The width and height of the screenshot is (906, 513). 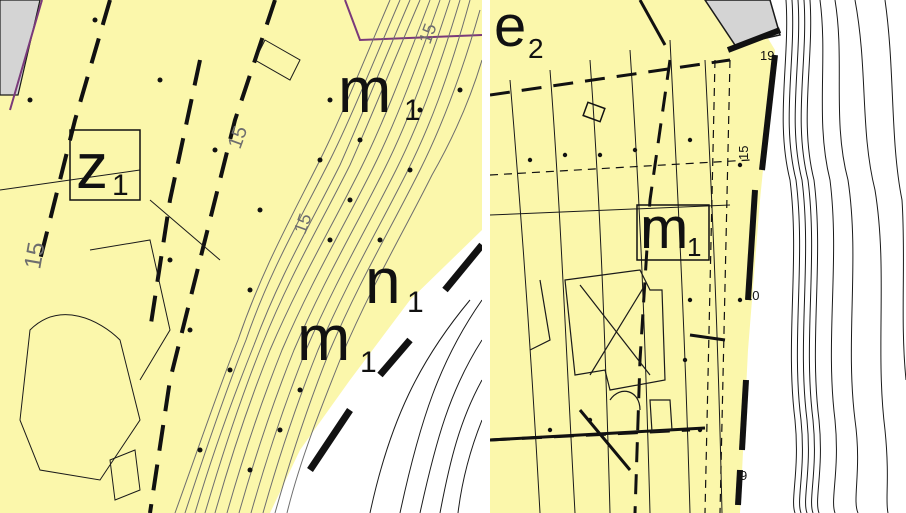 I want to click on zone-label-z1: z 1, so click(x=102, y=166).